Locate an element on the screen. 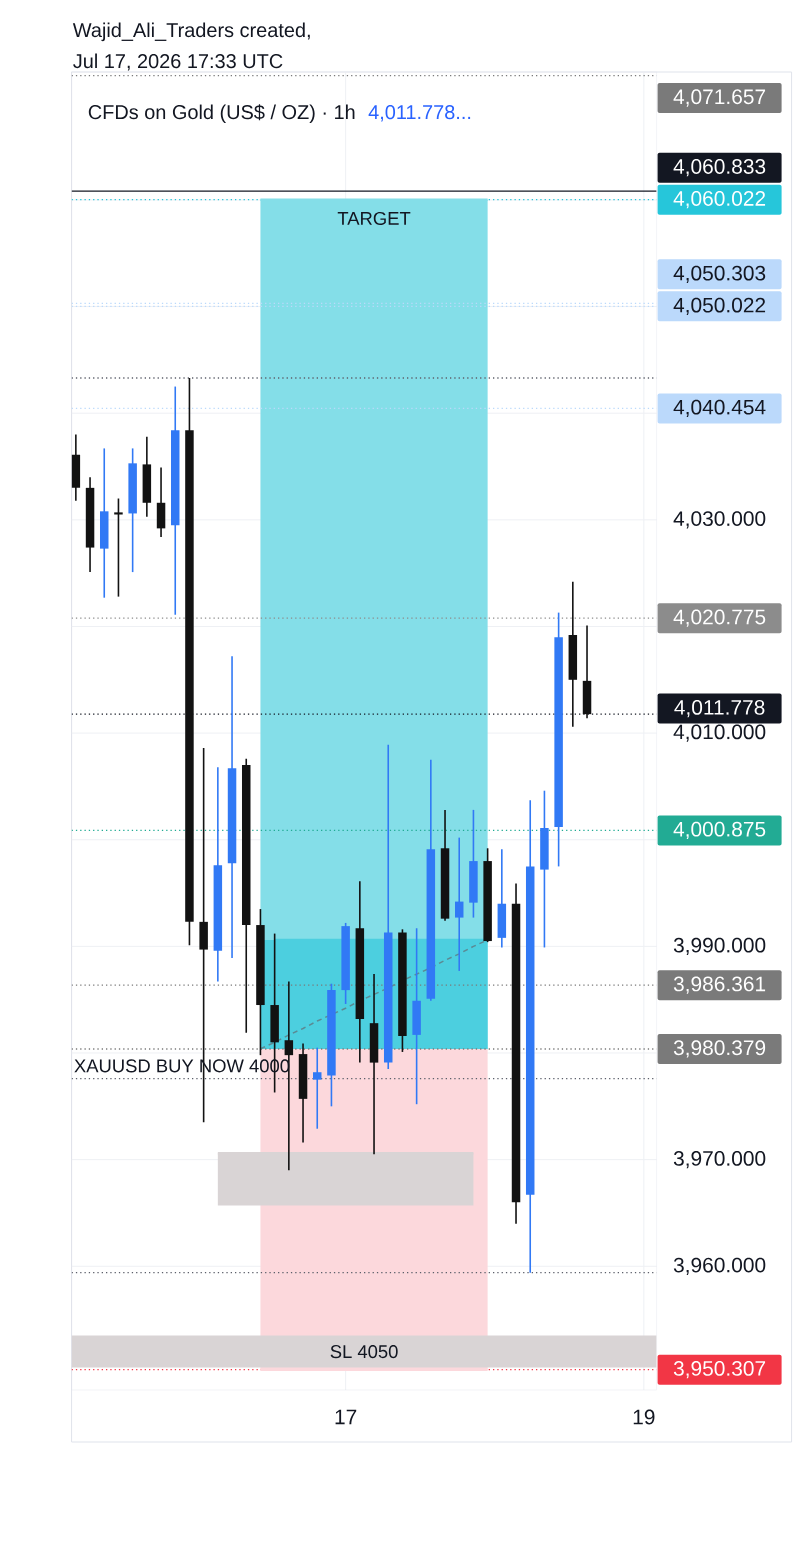 This screenshot has height=1556, width=811. ref-line-label: 4,050.303 is located at coordinates (719, 274).